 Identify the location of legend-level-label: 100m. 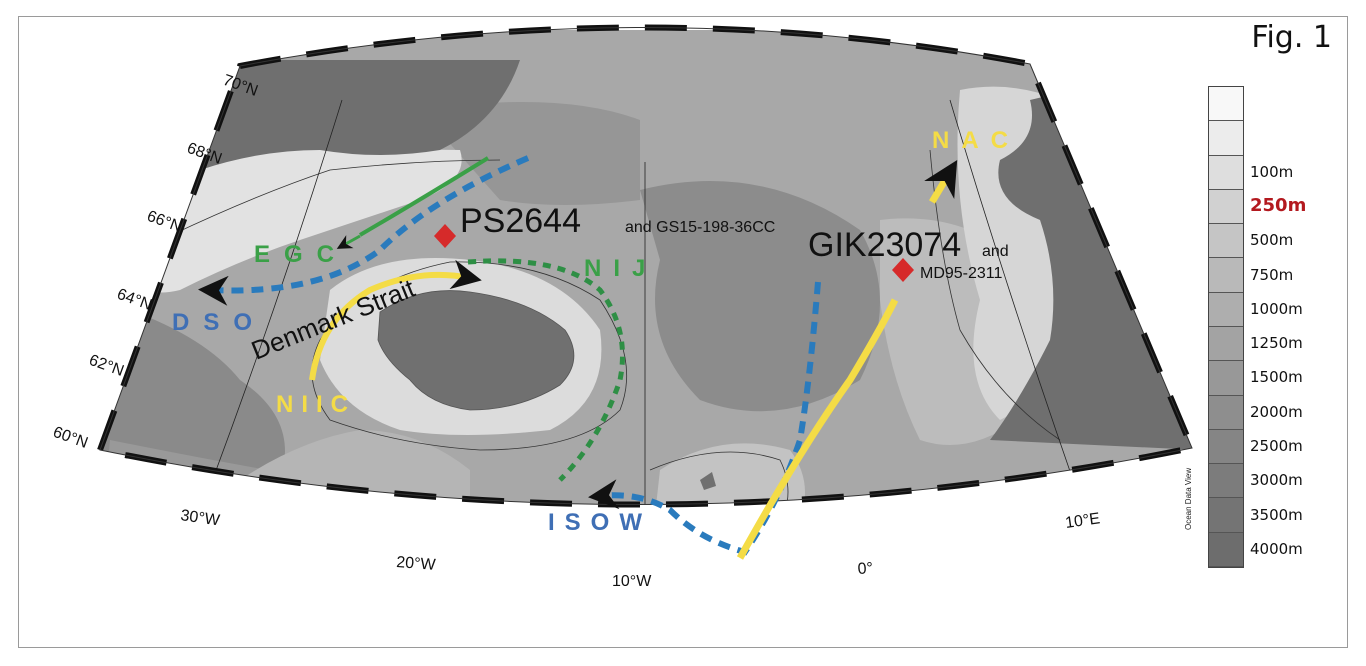
(1272, 171).